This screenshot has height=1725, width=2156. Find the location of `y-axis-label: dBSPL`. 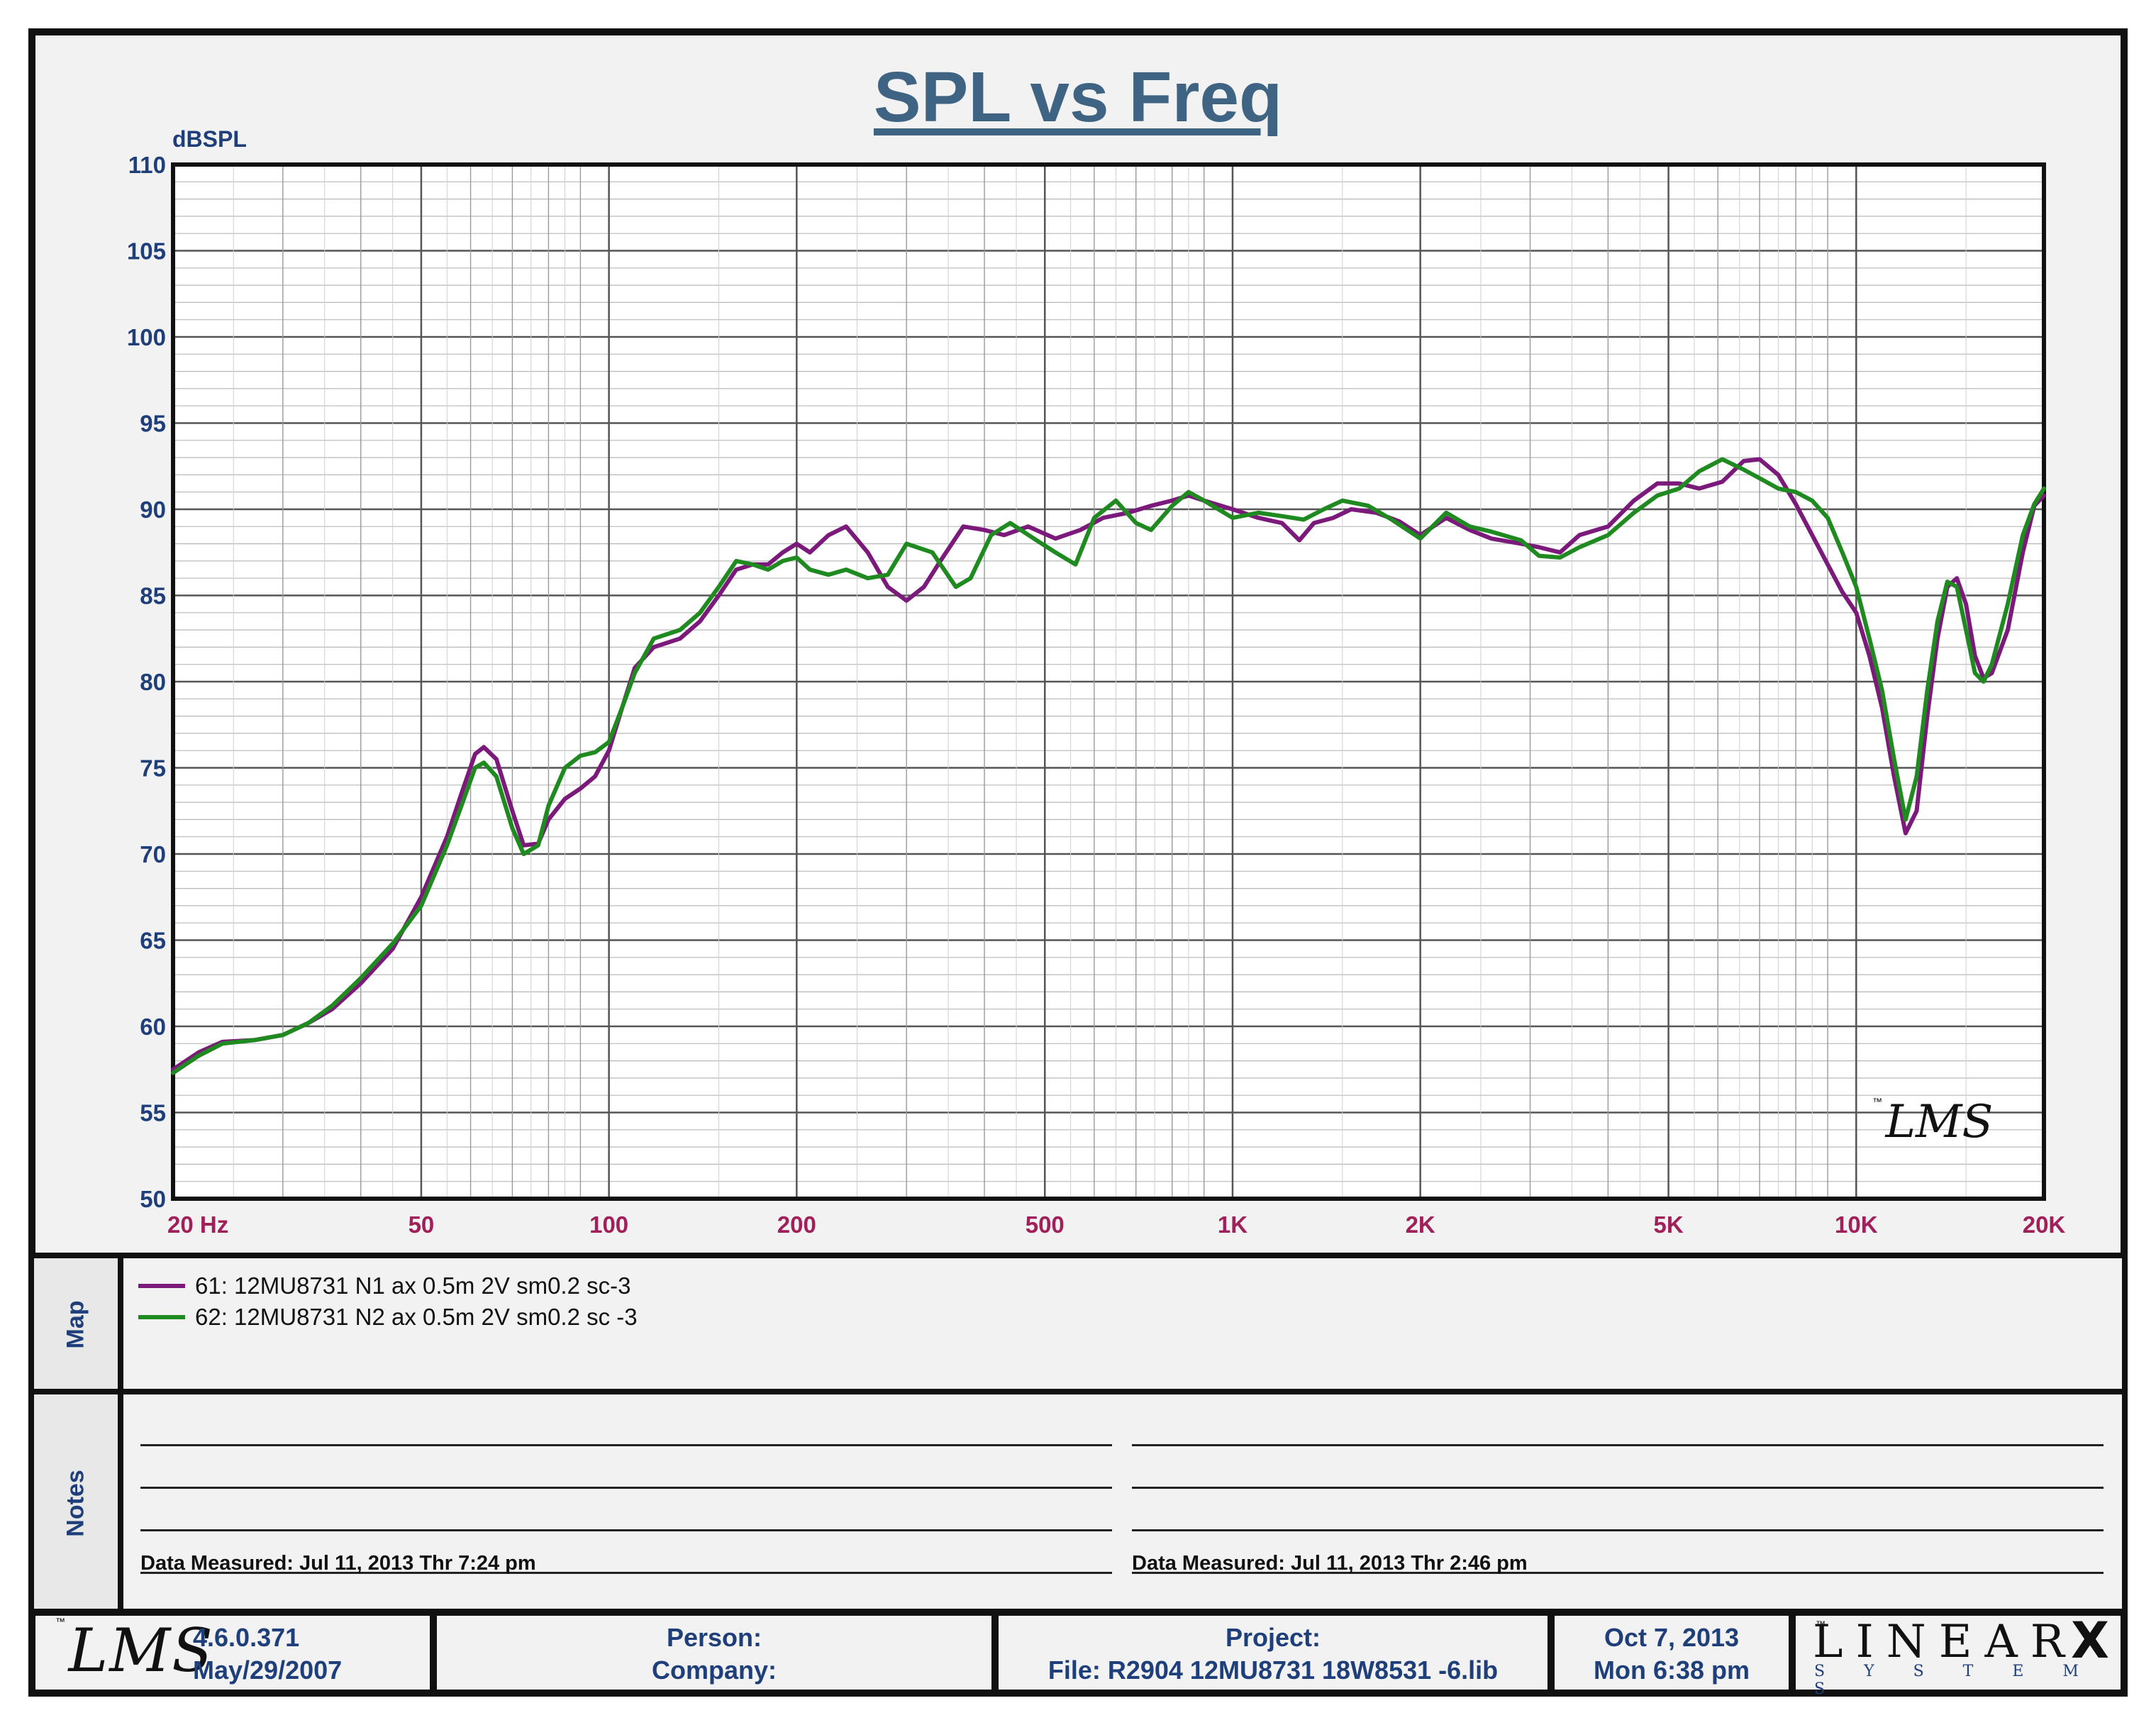

y-axis-label: dBSPL is located at coordinates (209, 139).